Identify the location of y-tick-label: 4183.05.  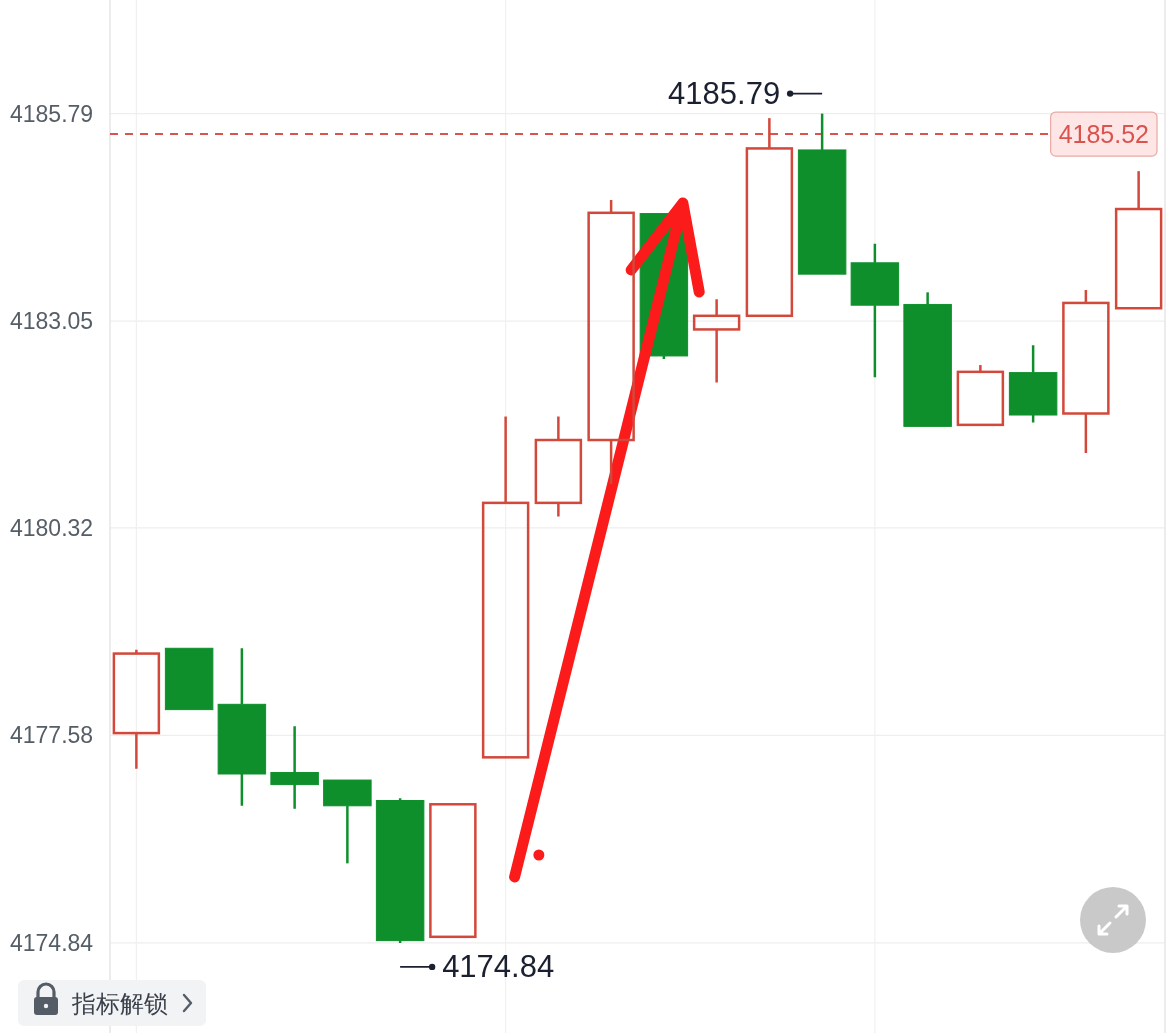
(52, 321).